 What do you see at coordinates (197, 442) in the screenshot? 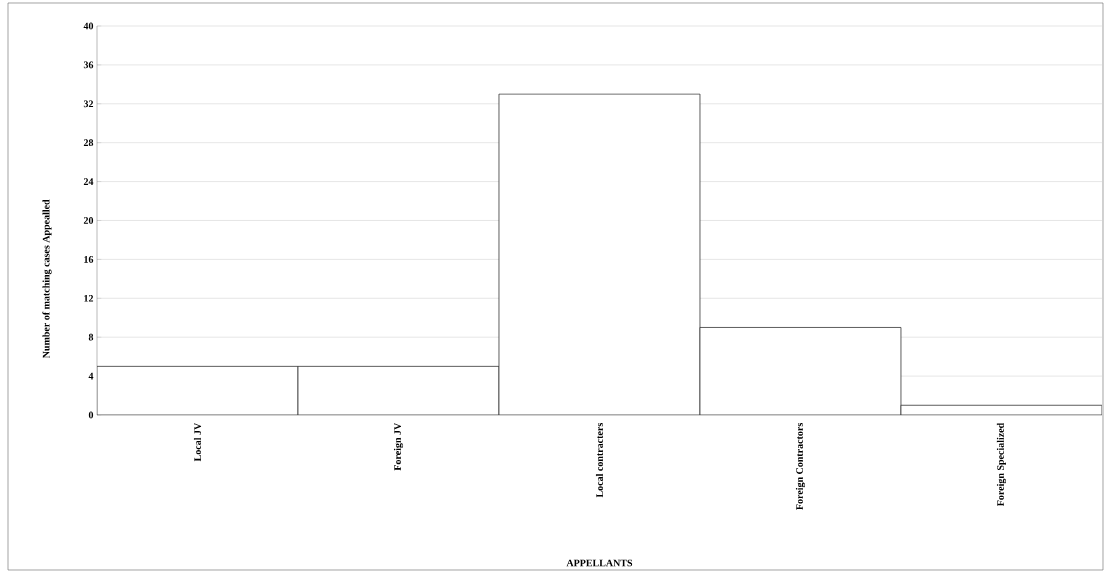
I see `x-tick-label: Local JV` at bounding box center [197, 442].